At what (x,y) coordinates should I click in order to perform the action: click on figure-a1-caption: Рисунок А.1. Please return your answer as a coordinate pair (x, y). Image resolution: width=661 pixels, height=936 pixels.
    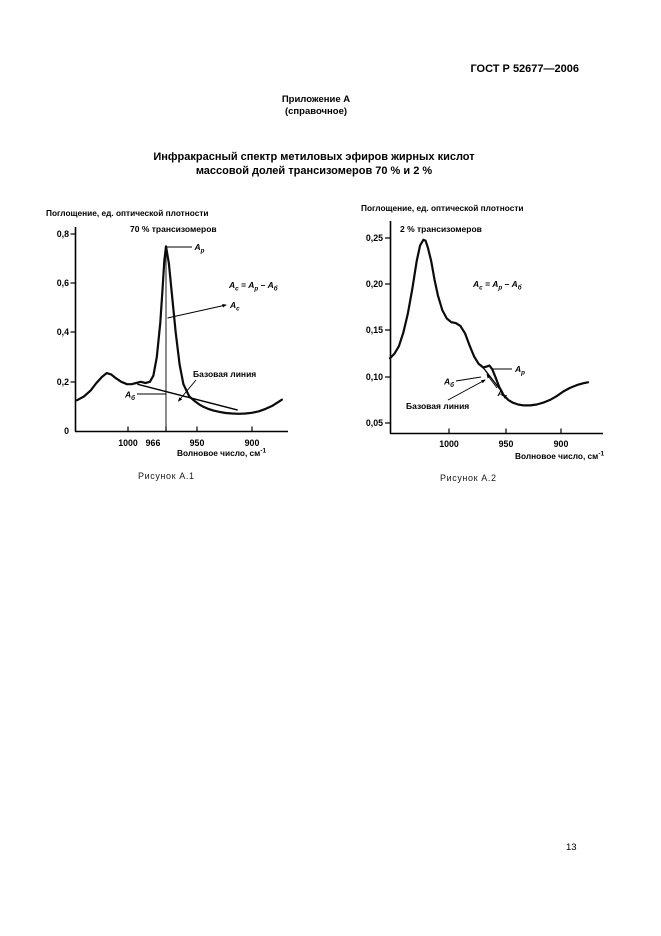
    Looking at the image, I should click on (166, 476).